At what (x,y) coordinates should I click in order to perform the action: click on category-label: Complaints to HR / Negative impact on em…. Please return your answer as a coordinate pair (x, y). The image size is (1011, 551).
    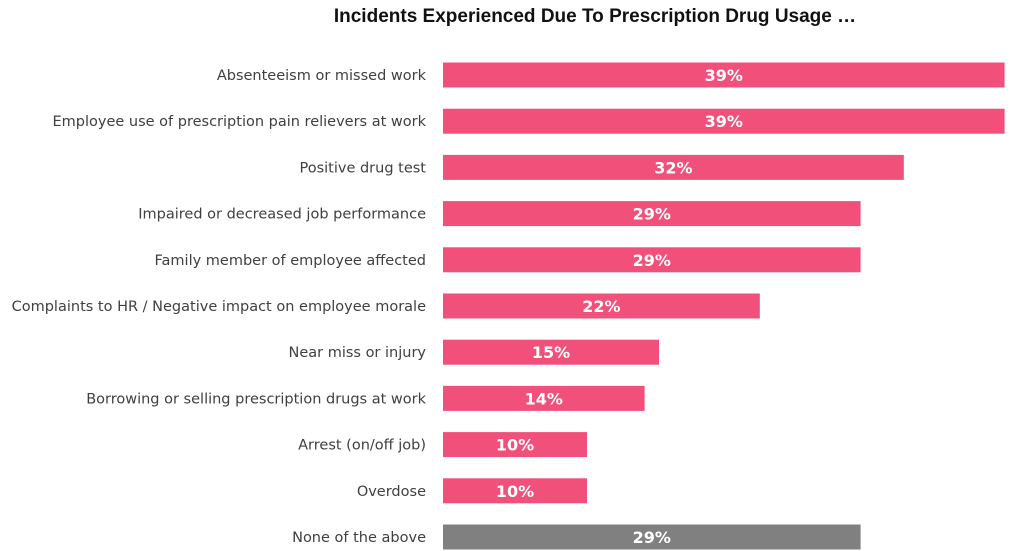
    Looking at the image, I should click on (219, 307).